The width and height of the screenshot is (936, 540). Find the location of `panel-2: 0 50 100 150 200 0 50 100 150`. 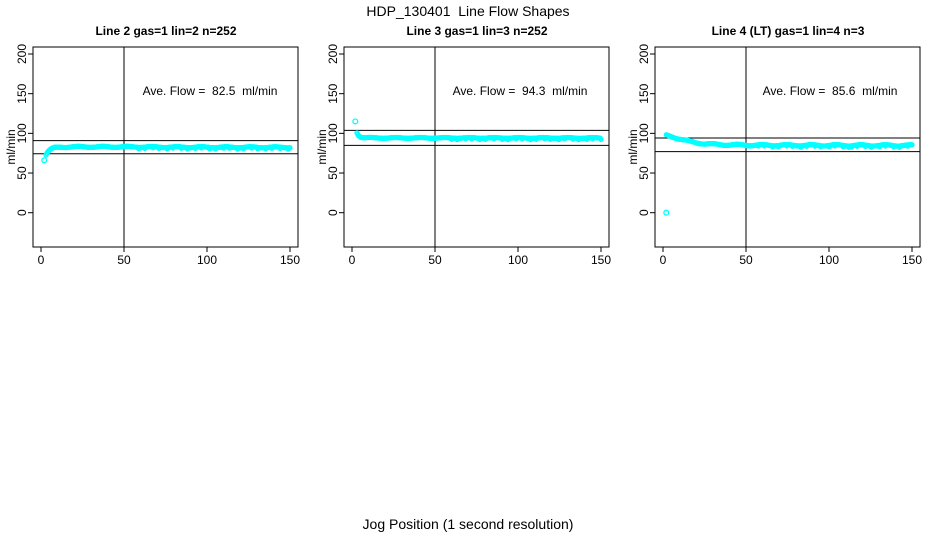

panel-2: 0 50 100 150 200 0 50 100 150 is located at coordinates (468, 155).